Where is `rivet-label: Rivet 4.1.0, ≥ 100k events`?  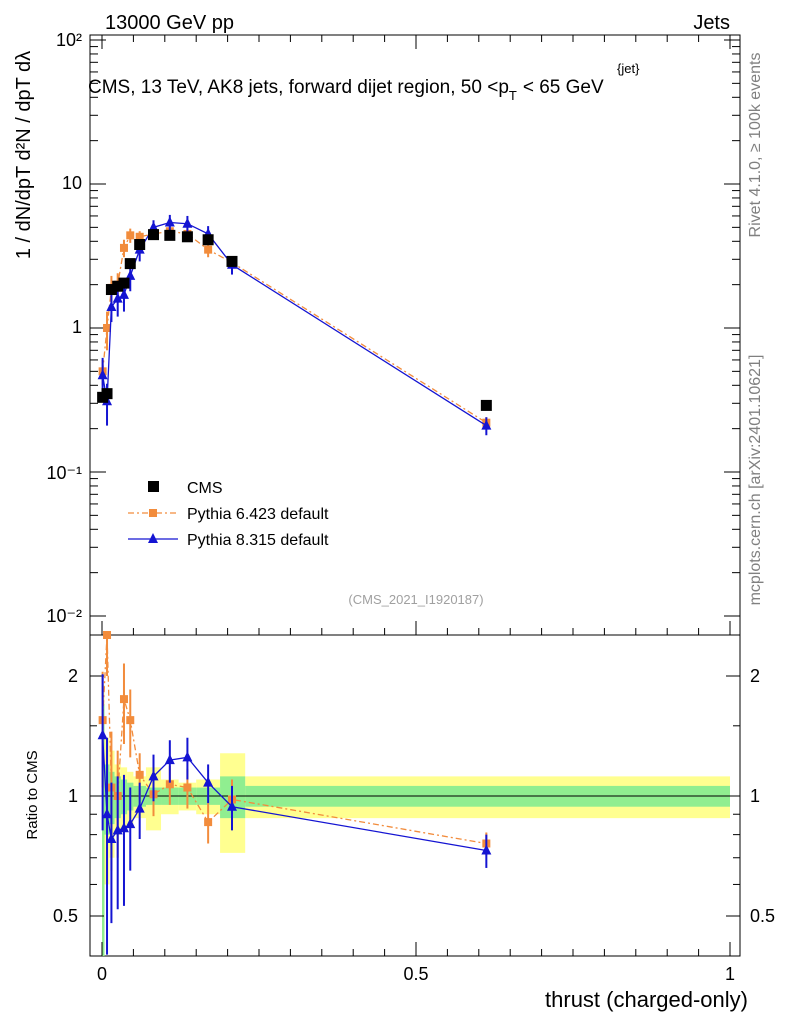 rivet-label: Rivet 4.1.0, ≥ 100k events is located at coordinates (755, 145).